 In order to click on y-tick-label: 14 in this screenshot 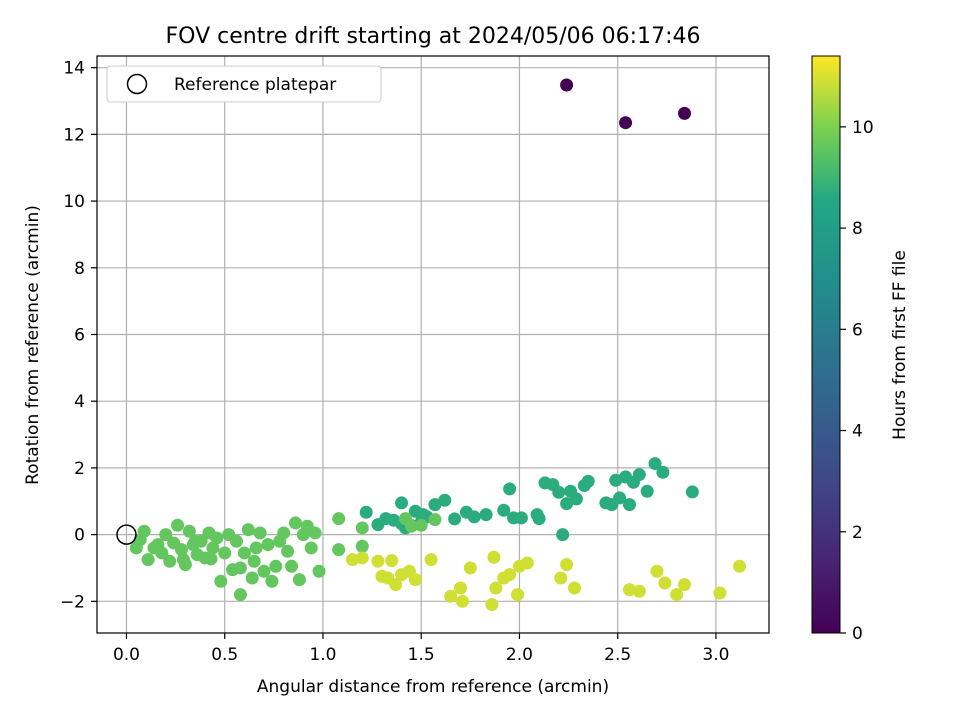, I will do `click(74, 69)`.